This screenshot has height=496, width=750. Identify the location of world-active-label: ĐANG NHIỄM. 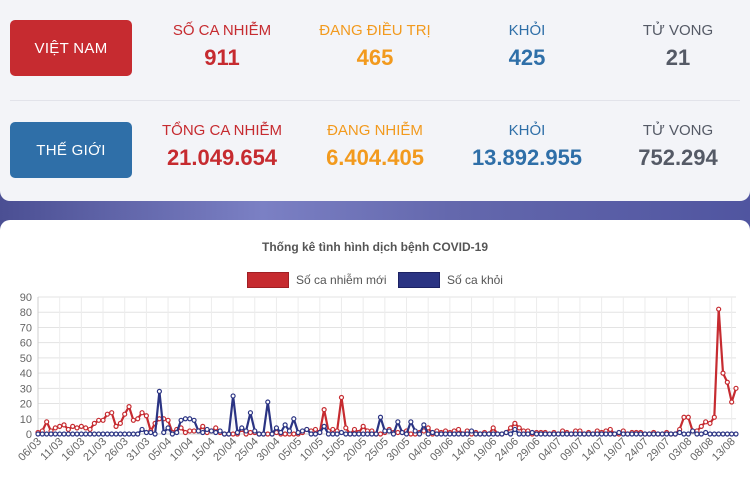
(375, 130).